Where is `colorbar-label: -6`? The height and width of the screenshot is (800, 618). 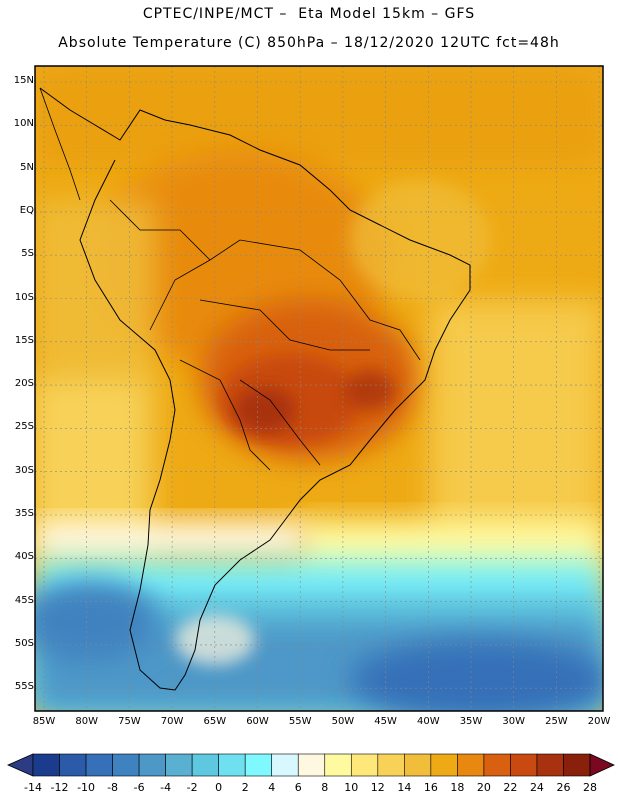 colorbar-label: -6 is located at coordinates (139, 787).